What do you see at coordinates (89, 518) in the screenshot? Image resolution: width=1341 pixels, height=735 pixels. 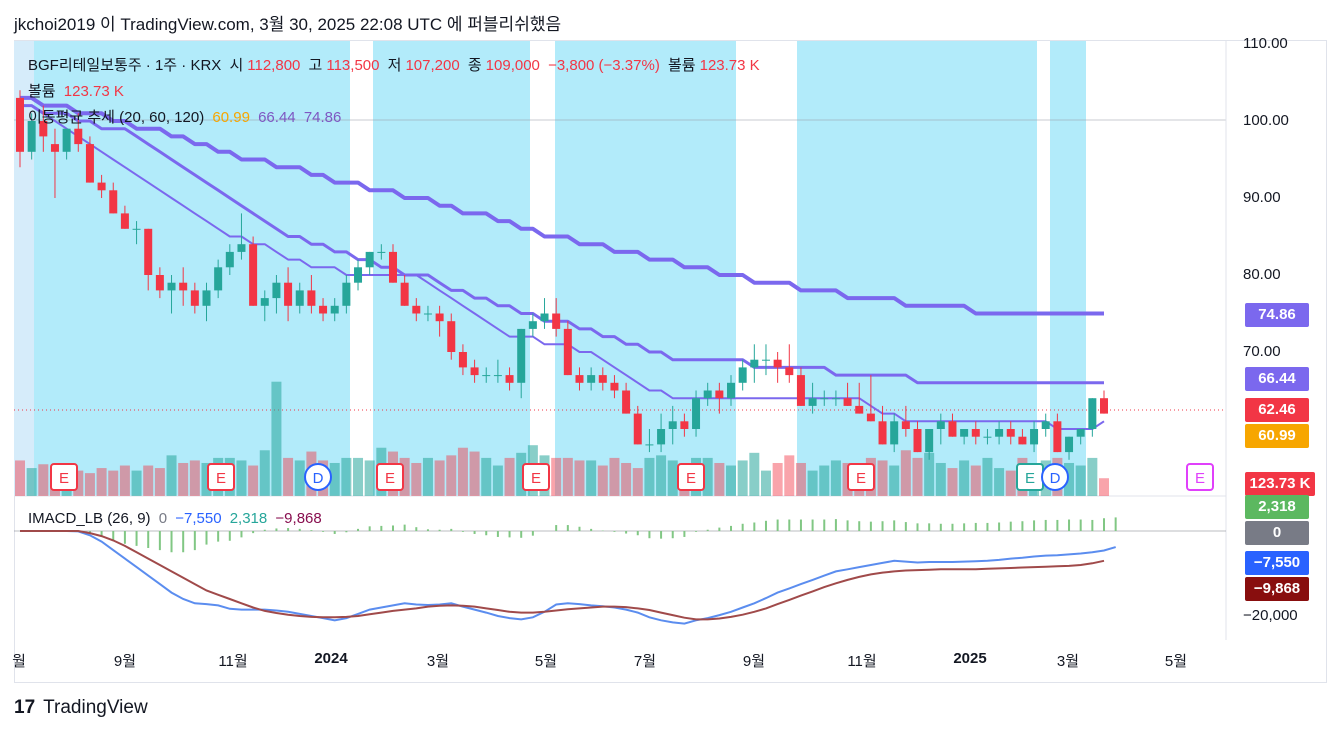 I see `macd-label: IMACD_LB (26, 9)` at bounding box center [89, 518].